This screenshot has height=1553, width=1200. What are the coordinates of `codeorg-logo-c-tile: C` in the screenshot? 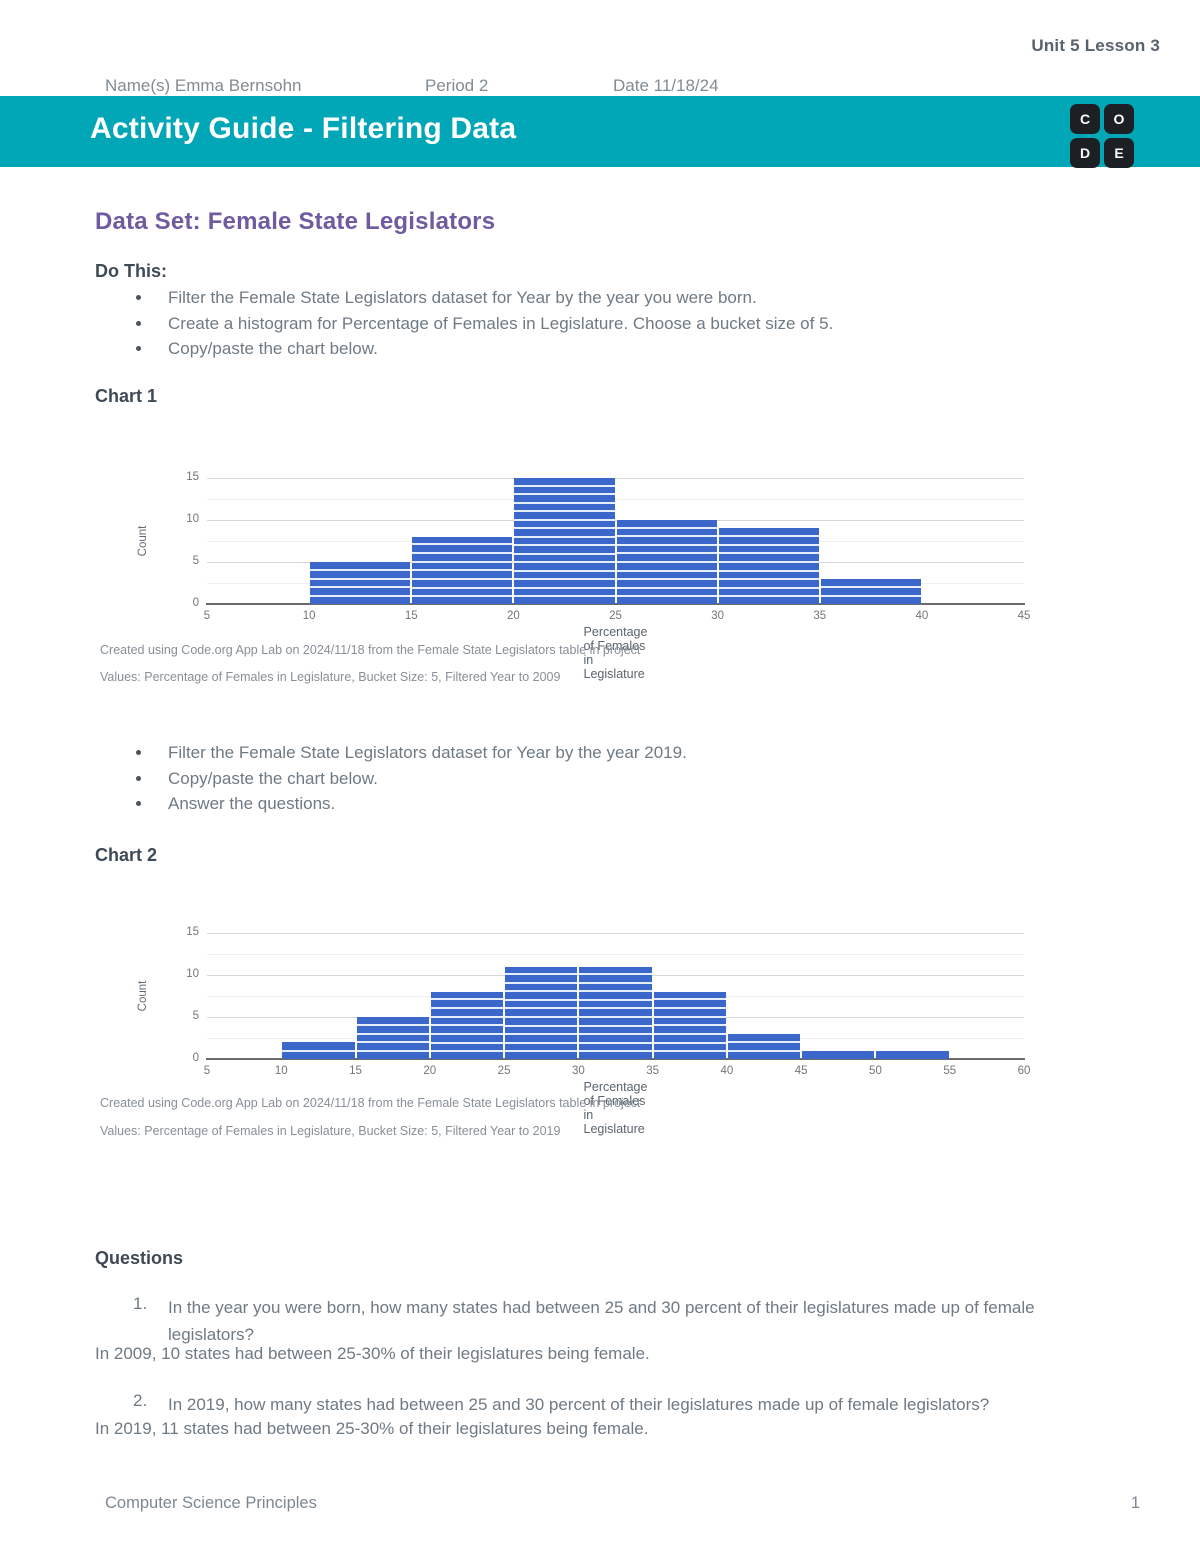 It's located at (1085, 119).